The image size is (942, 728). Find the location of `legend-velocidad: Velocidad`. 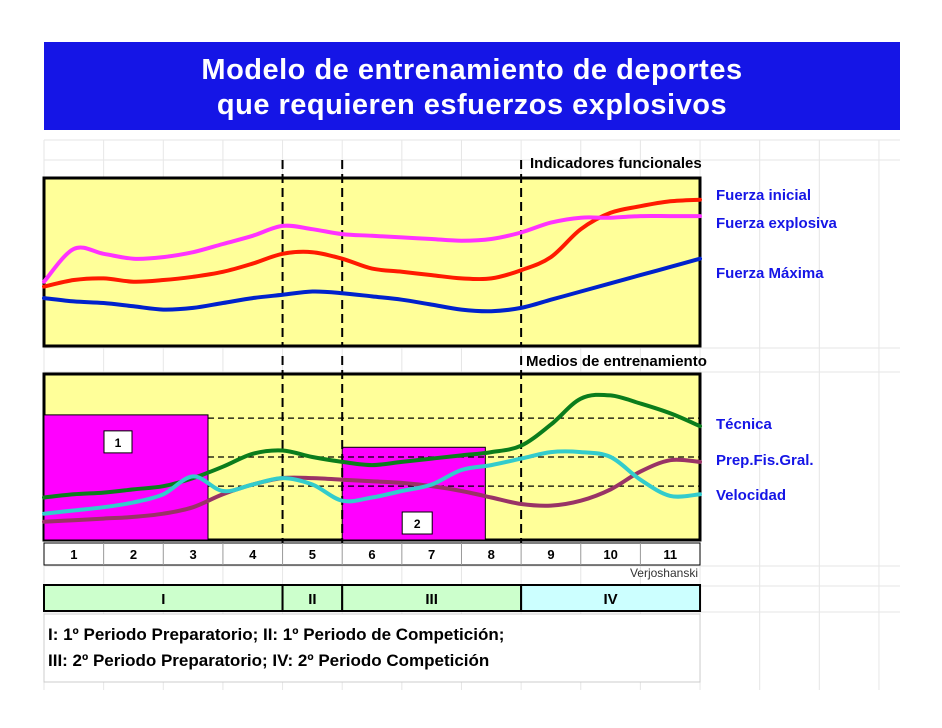

legend-velocidad: Velocidad is located at coordinates (751, 495).